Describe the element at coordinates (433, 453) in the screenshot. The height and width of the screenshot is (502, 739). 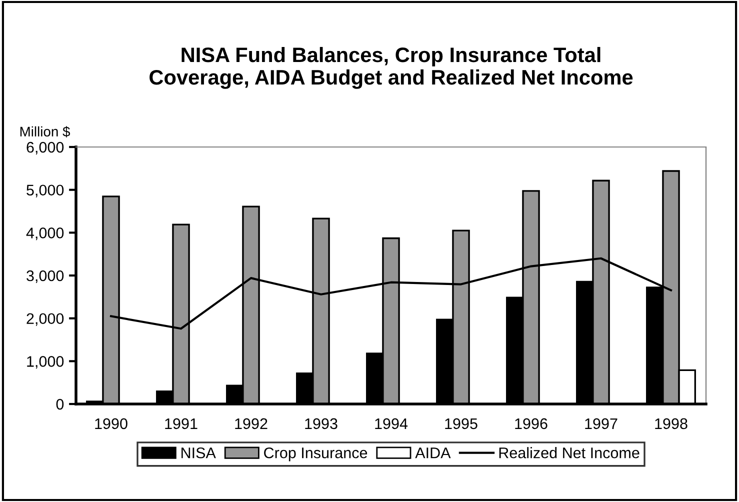
I see `legend-label: AIDA` at that location.